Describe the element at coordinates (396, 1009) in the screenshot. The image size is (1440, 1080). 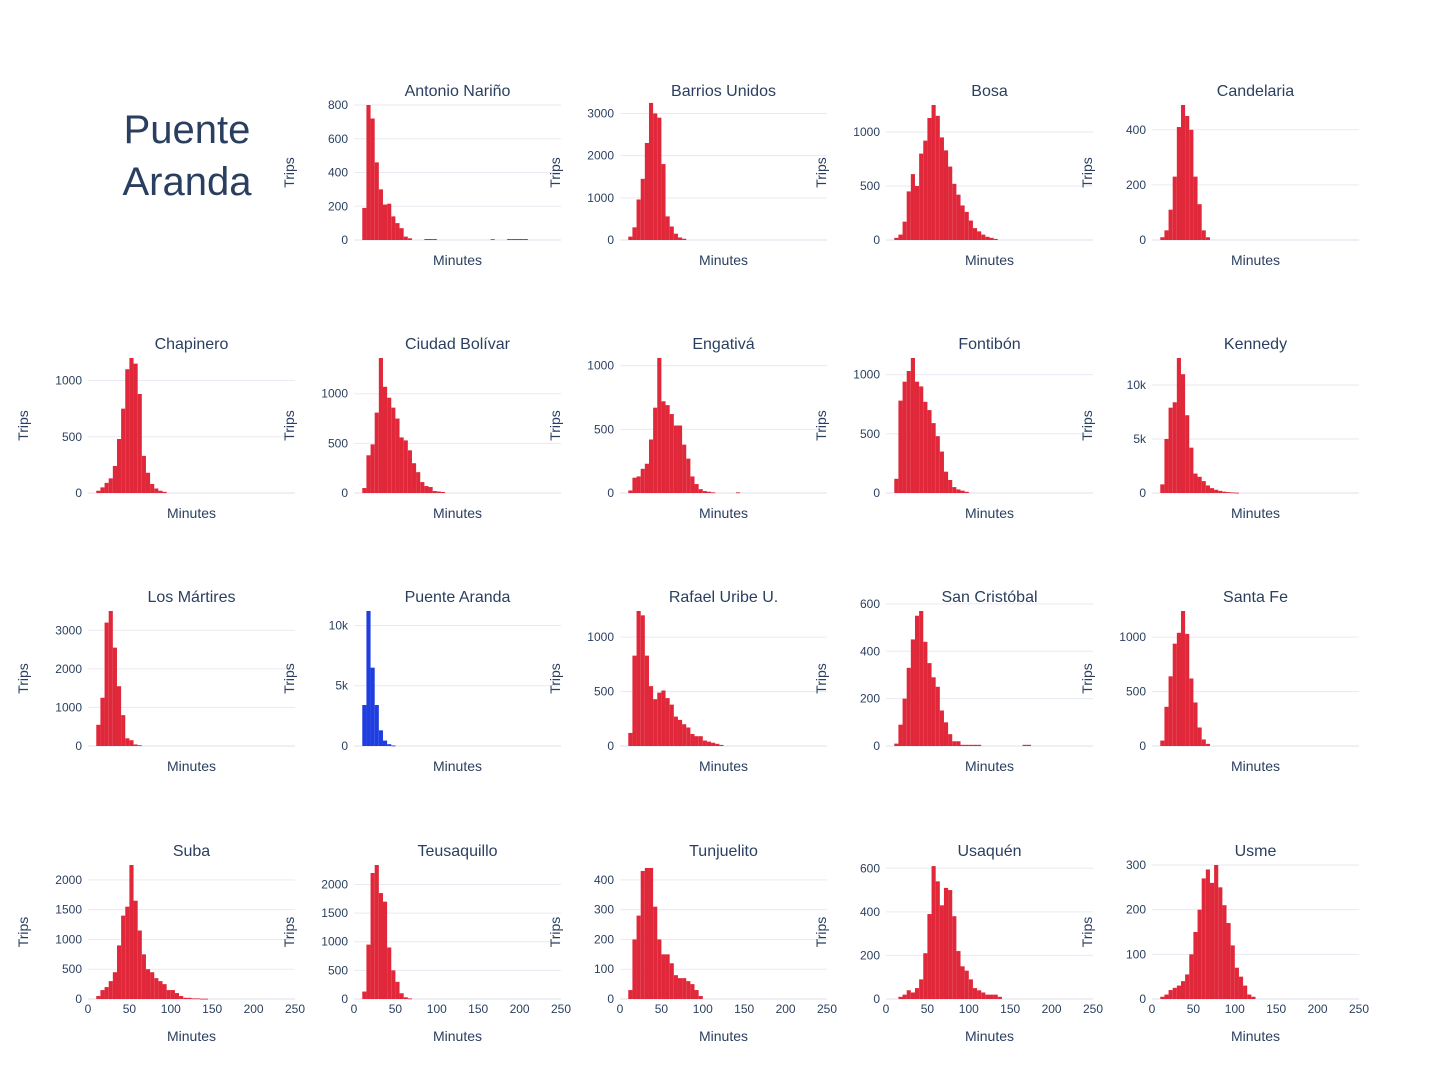
I see `x-tick-label: 50` at that location.